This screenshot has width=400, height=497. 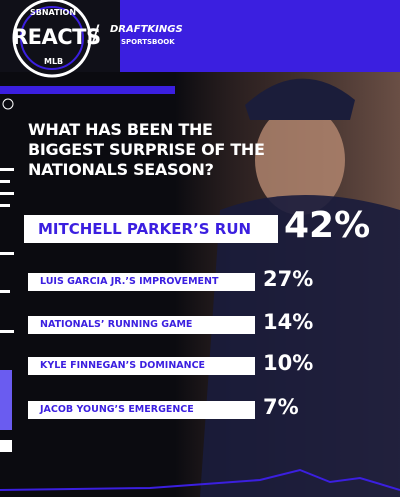 What do you see at coordinates (148, 42) in the screenshot?
I see `sponsor-sub: SPORTSBOOK` at bounding box center [148, 42].